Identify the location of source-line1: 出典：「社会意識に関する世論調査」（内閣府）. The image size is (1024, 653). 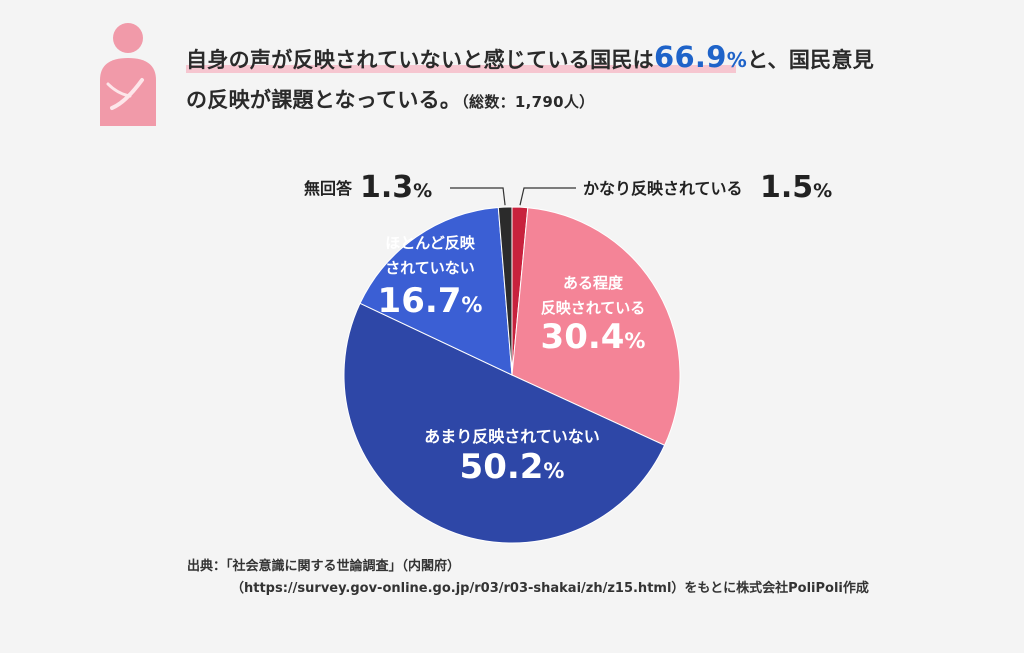
(324, 566).